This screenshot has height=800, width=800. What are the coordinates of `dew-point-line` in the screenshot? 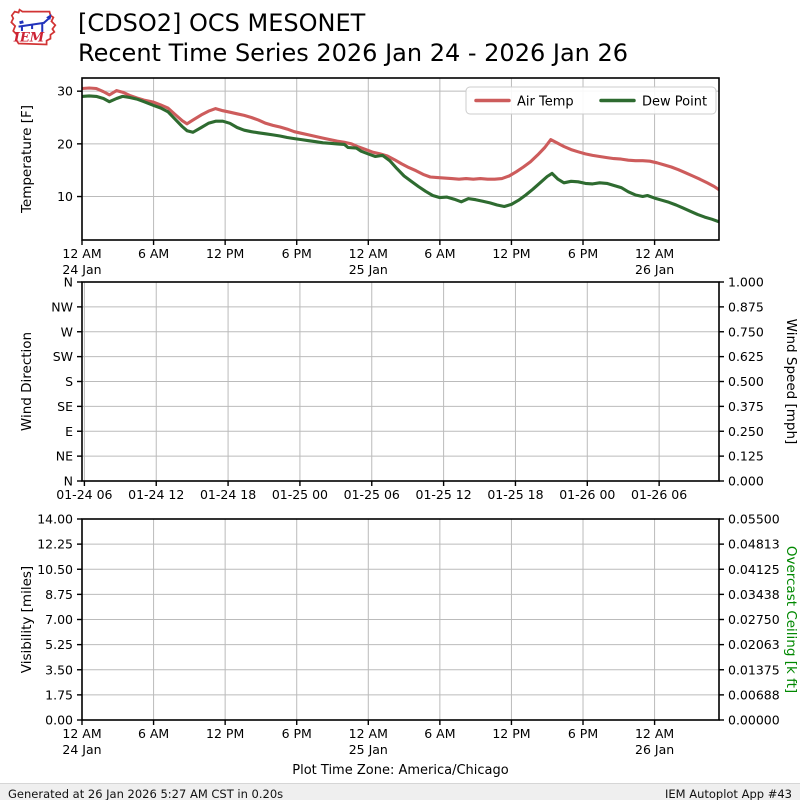 It's located at (400, 159).